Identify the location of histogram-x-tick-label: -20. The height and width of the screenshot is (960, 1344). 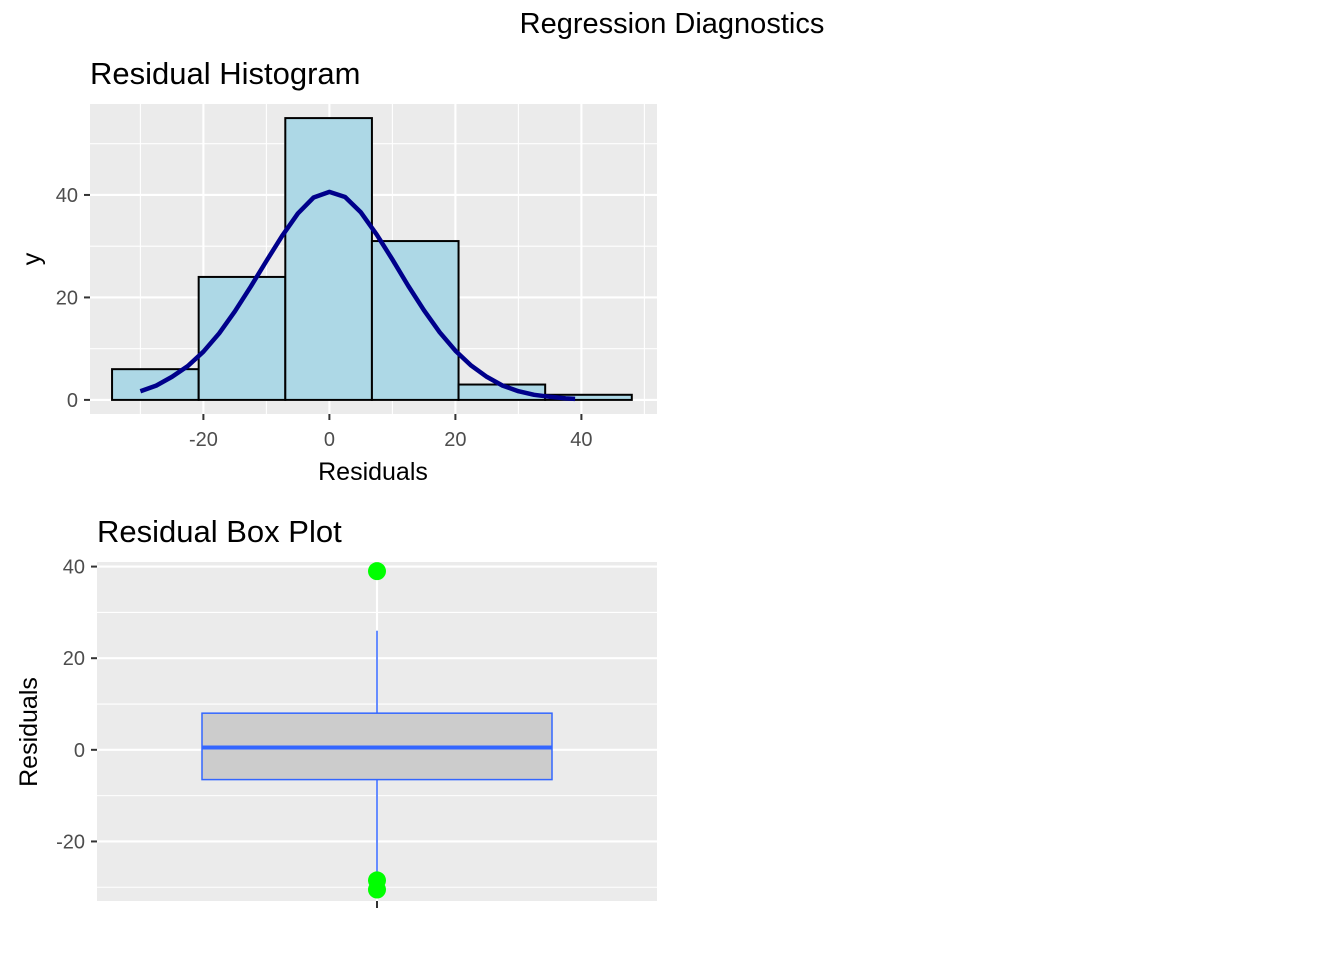
(203, 440).